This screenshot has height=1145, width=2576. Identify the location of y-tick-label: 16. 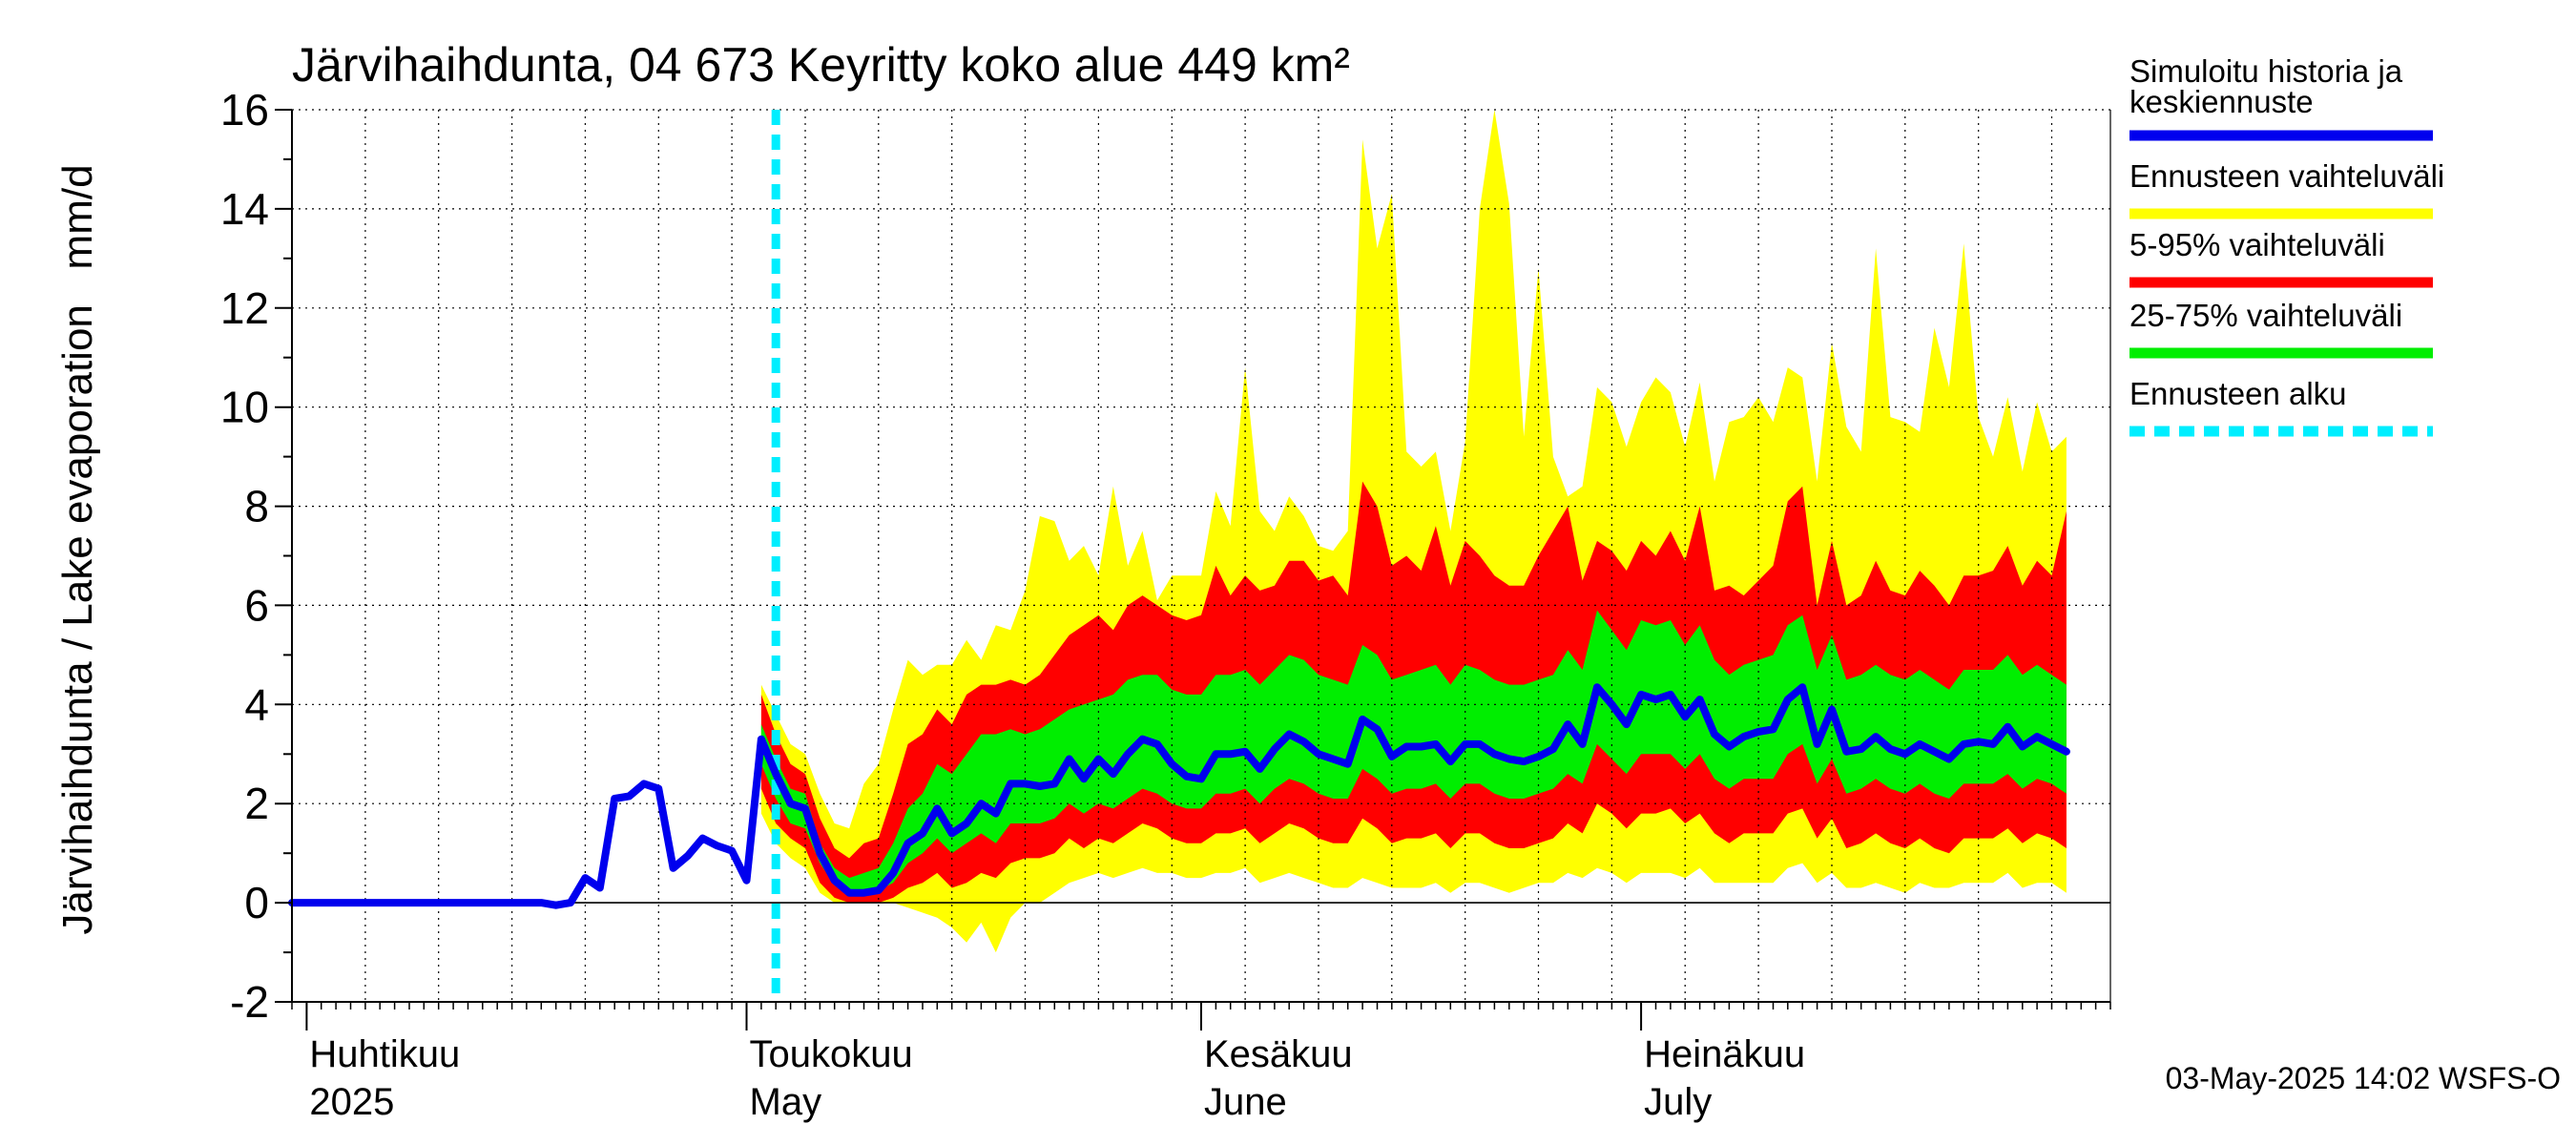
(244, 110).